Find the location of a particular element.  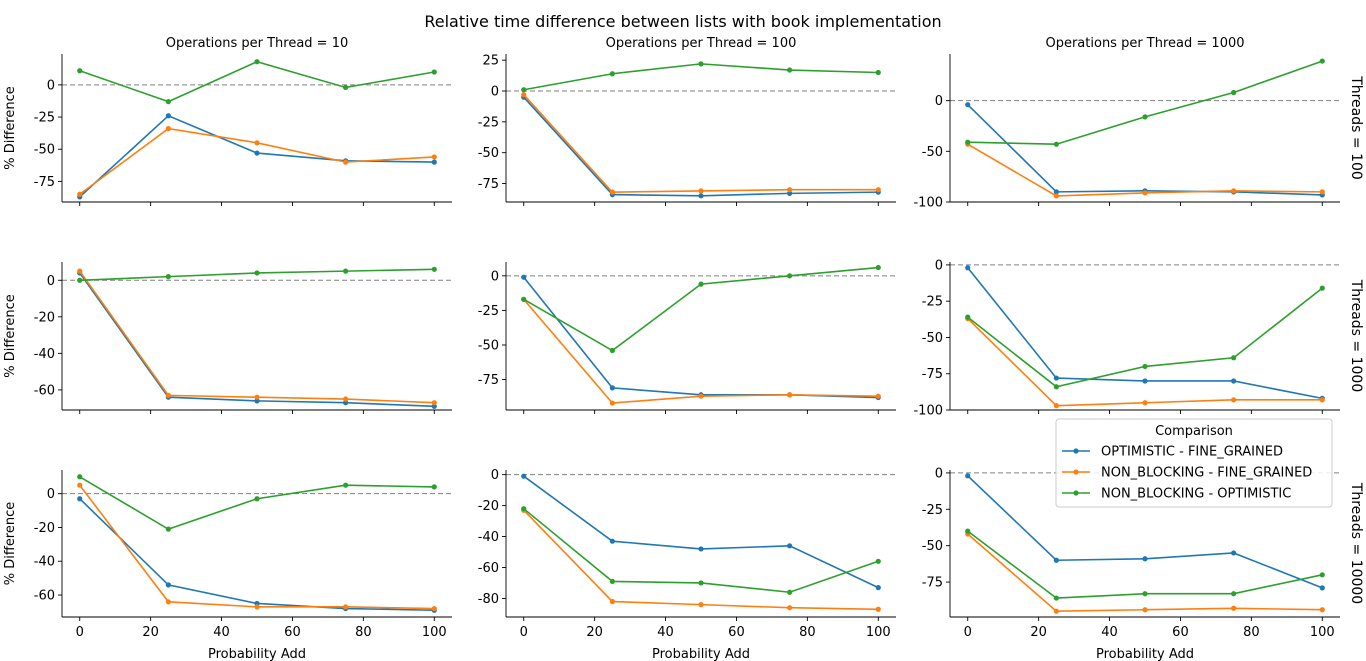

legend-label: OPTIMISTIC - FINE_GRAINED is located at coordinates (1192, 452).